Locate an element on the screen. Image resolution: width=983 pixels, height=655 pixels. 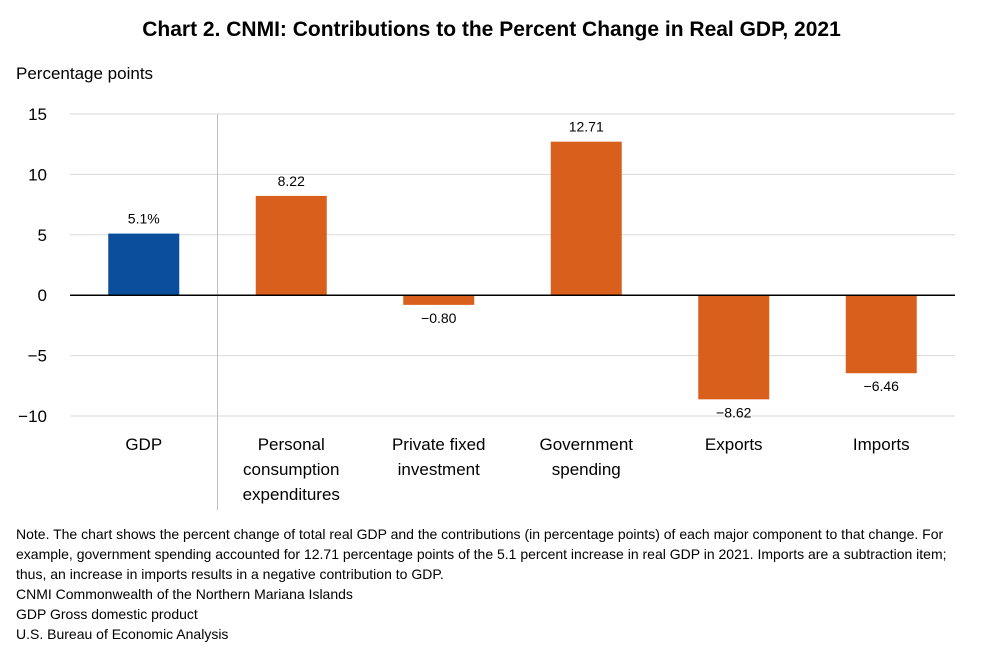
x-tick-label: consumption is located at coordinates (291, 469).